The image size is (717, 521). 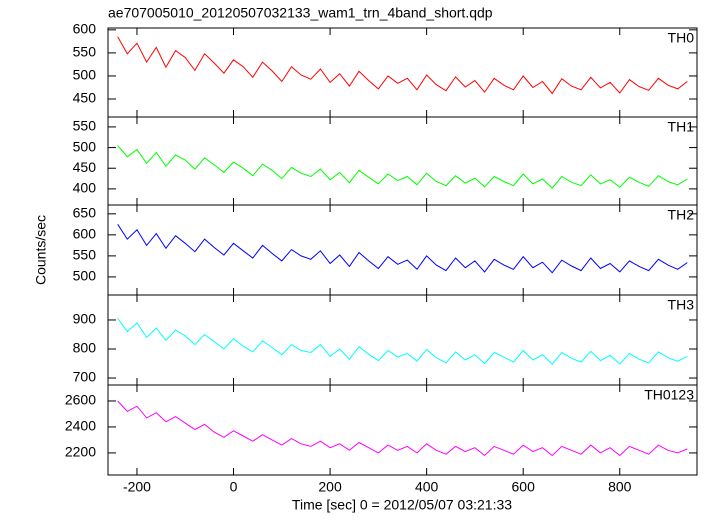 What do you see at coordinates (137, 487) in the screenshot?
I see `x-tick-label: -200` at bounding box center [137, 487].